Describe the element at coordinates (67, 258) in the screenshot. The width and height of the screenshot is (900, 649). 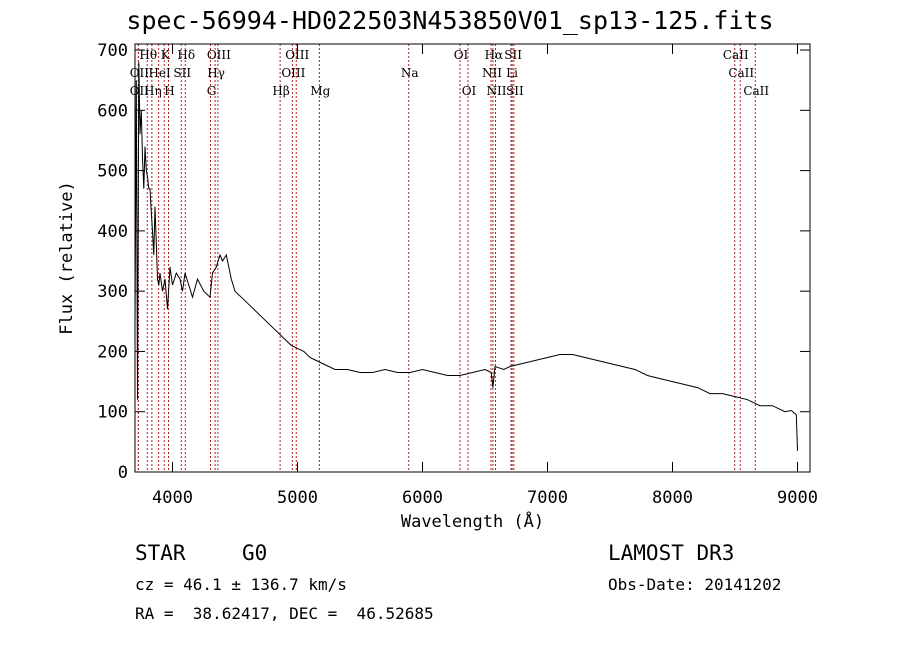
I see `y-axis-label: Flux (relative)` at that location.